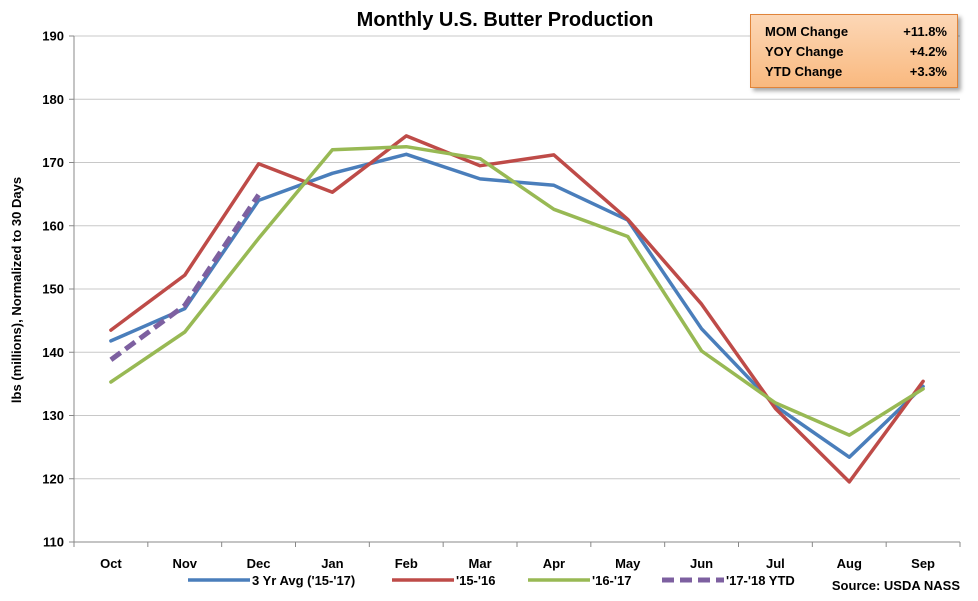 The height and width of the screenshot is (601, 978). I want to click on y-tick-labels: 110 120 130 140 150 160 170 180 190, so click(53, 289).